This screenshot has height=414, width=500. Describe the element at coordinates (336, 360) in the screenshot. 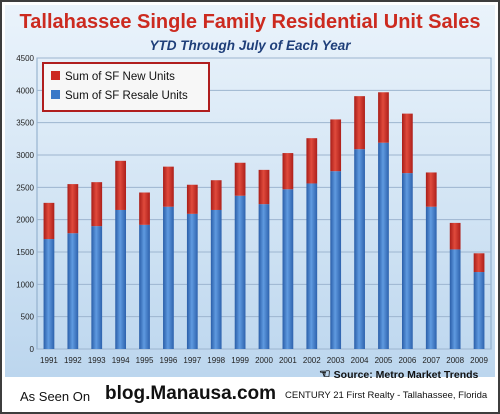

I see `x-tick-label: 2003` at that location.